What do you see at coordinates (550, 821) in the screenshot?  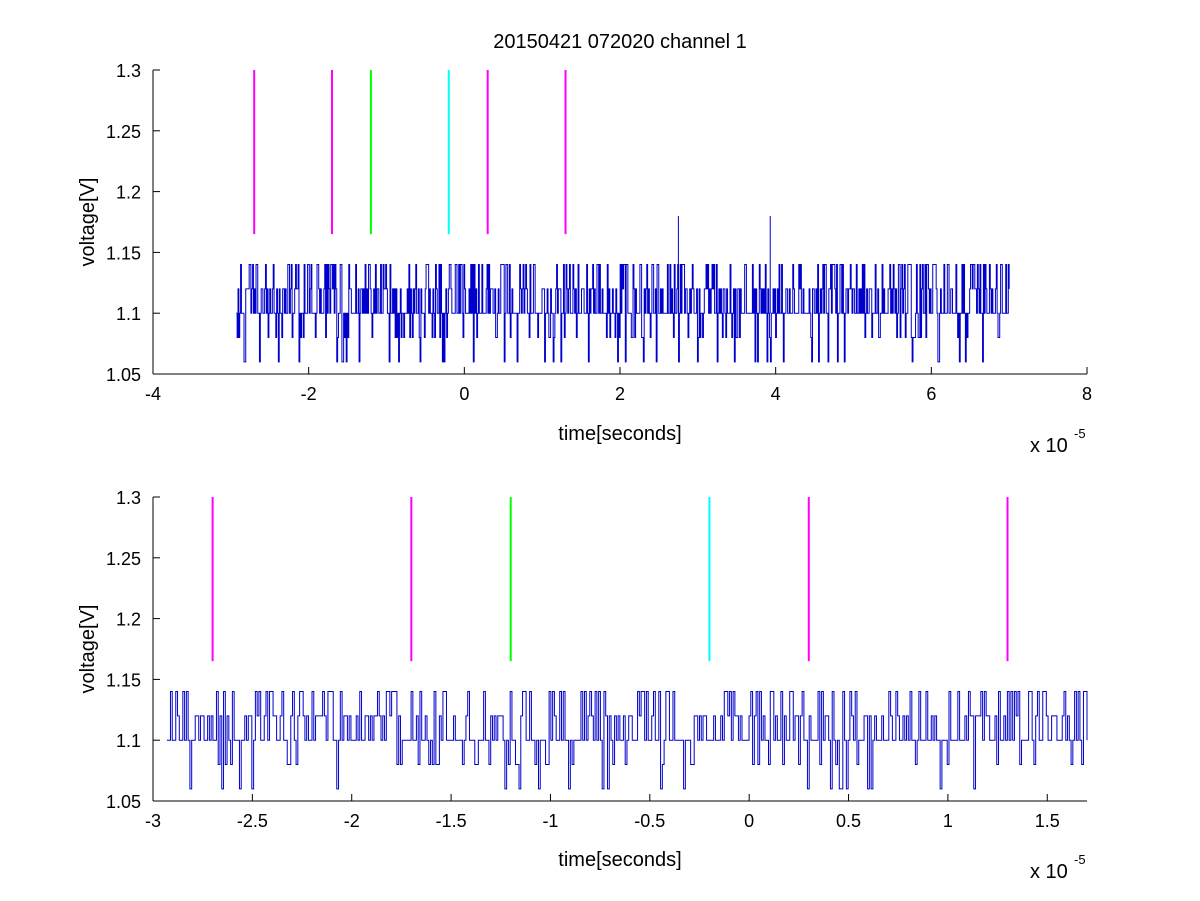 I see `bottom-x-tick-label: -1` at bounding box center [550, 821].